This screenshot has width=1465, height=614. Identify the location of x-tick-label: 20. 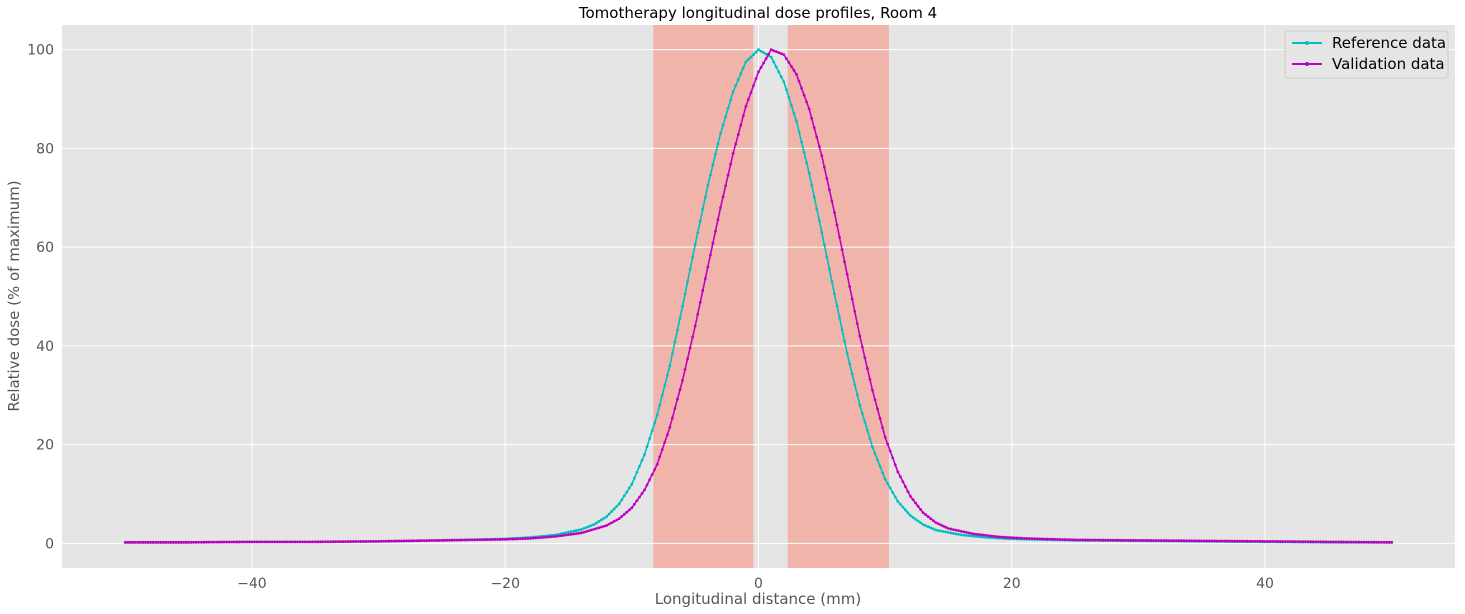
(1012, 584).